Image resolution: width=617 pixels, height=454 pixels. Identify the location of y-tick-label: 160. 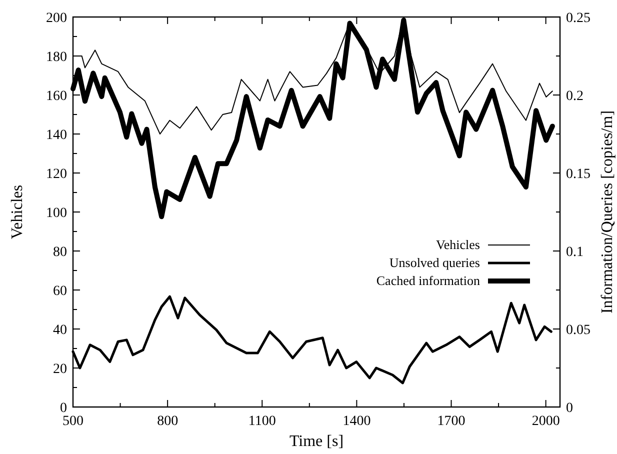
(56, 96).